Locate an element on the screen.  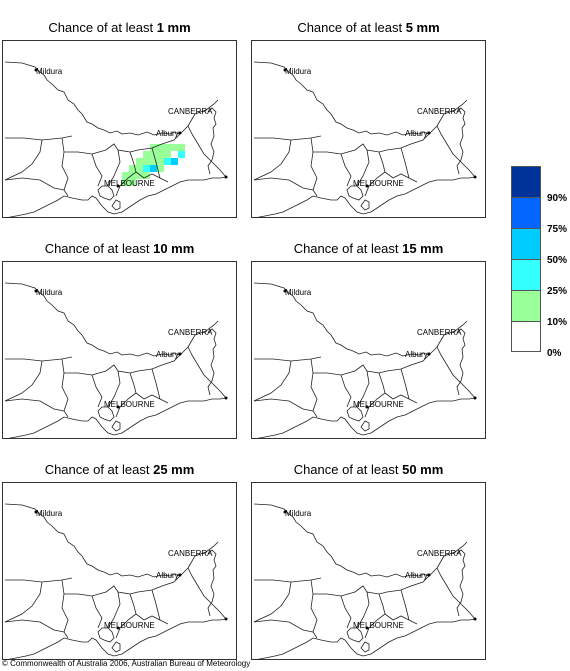
legend-label-50: 50% is located at coordinates (557, 260).